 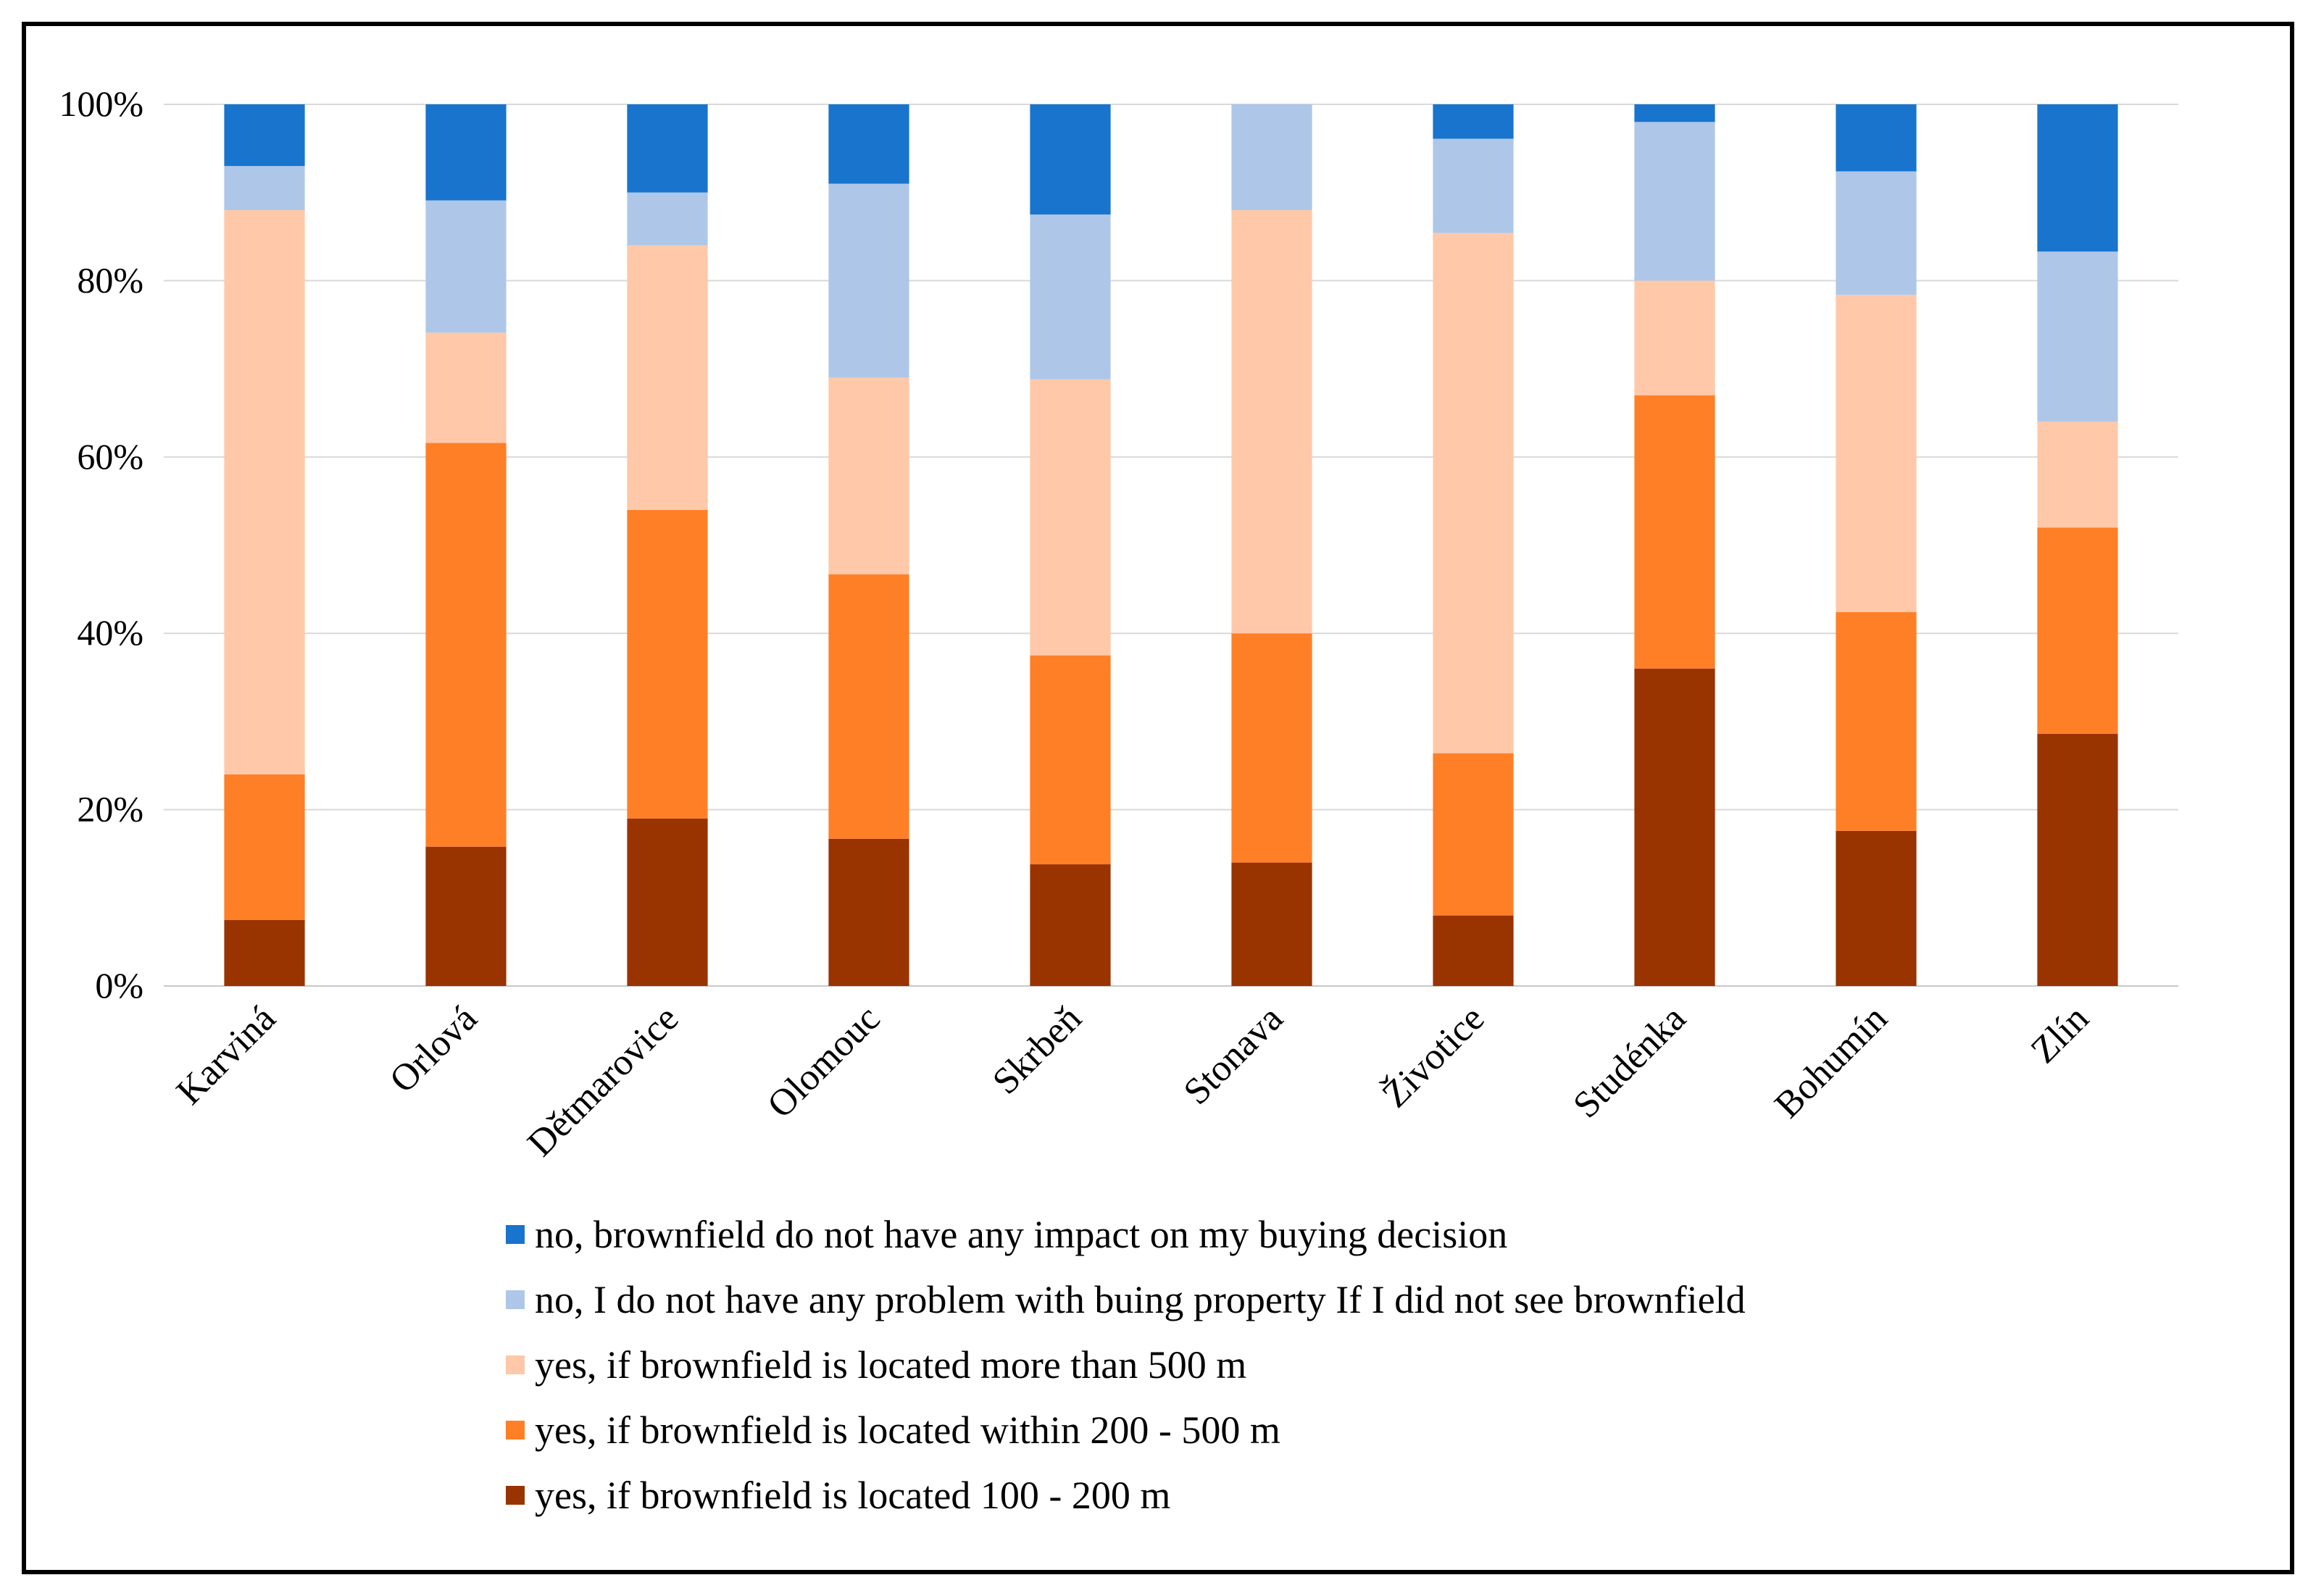 What do you see at coordinates (1433, 1056) in the screenshot?
I see `x-tick-label: Životice` at bounding box center [1433, 1056].